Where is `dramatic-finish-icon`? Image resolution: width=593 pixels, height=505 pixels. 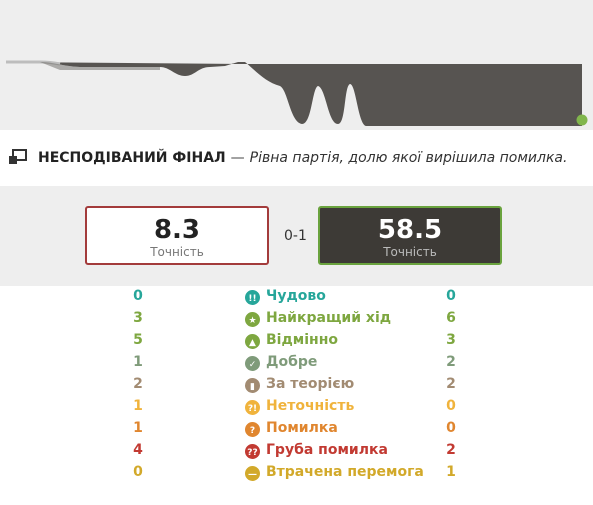 dramatic-finish-icon is located at coordinates (18, 158).